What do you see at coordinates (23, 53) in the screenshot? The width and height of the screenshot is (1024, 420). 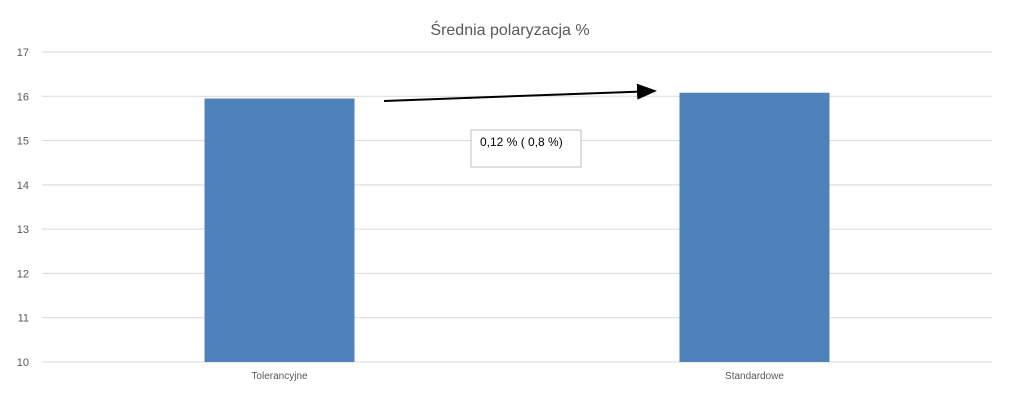 I see `y-tick-label: 17` at bounding box center [23, 53].